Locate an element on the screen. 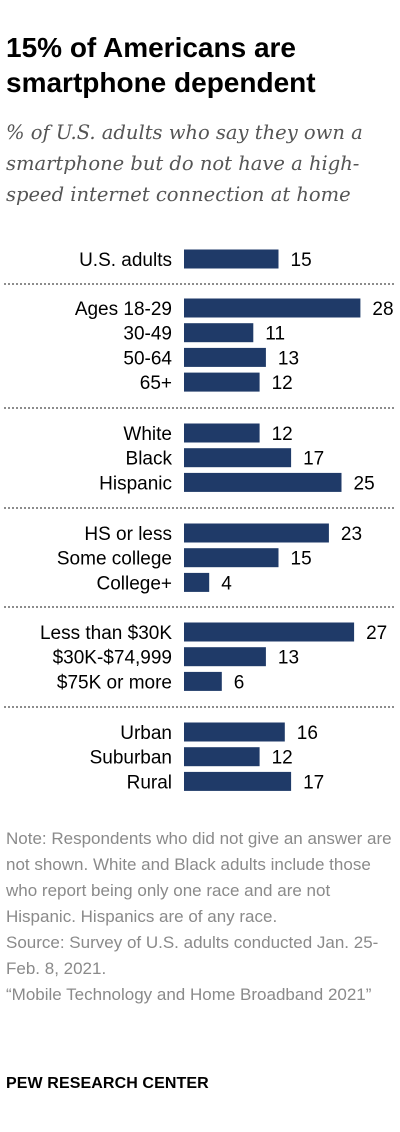 The image size is (400, 1132). category-label: College+ is located at coordinates (134, 583).